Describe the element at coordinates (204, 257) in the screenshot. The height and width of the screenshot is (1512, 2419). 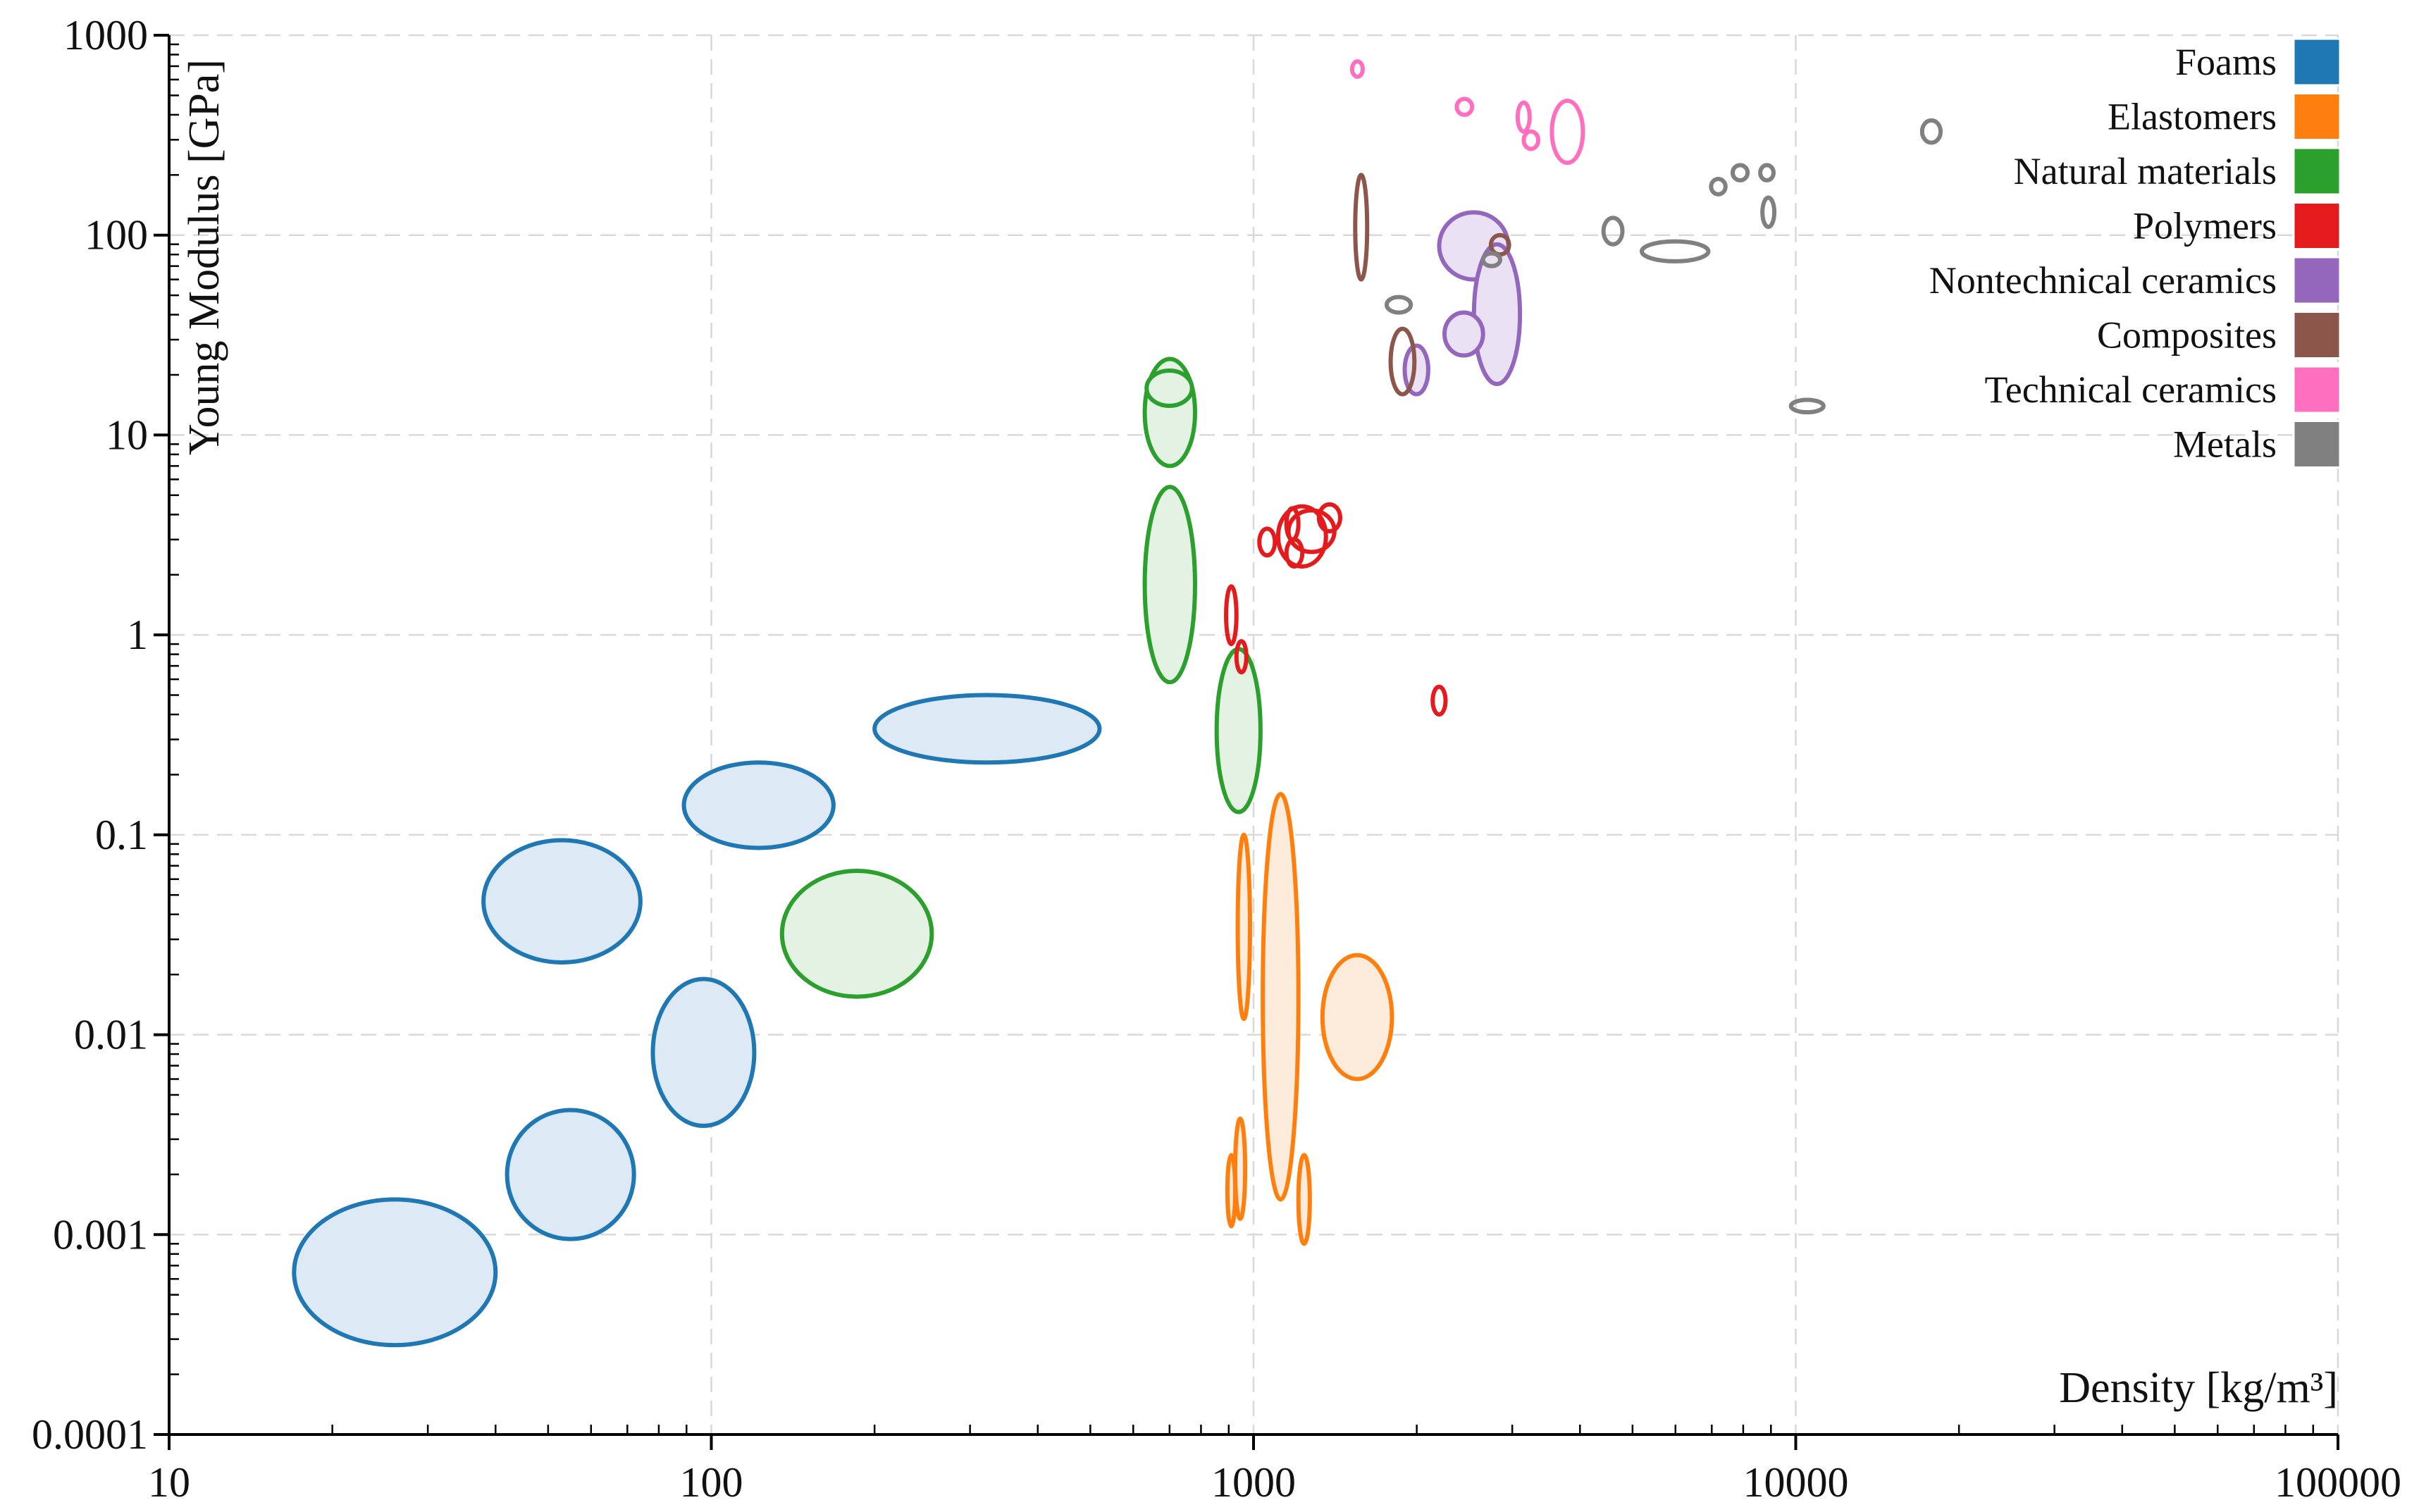
I see `y-axis-title: Young Modulus [GPa]` at that location.